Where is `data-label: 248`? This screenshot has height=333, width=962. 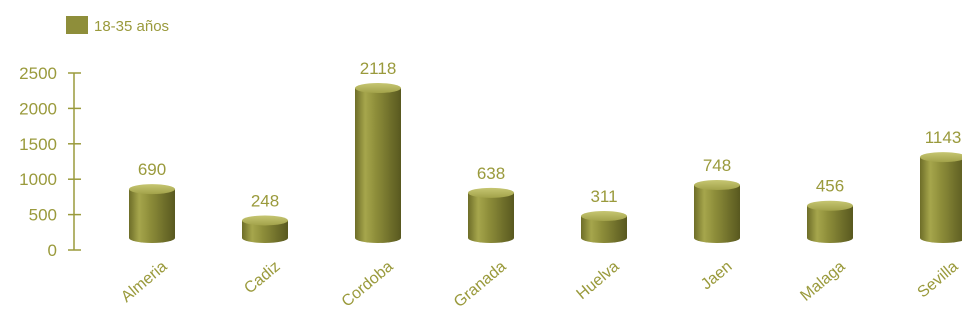 data-label: 248 is located at coordinates (265, 200).